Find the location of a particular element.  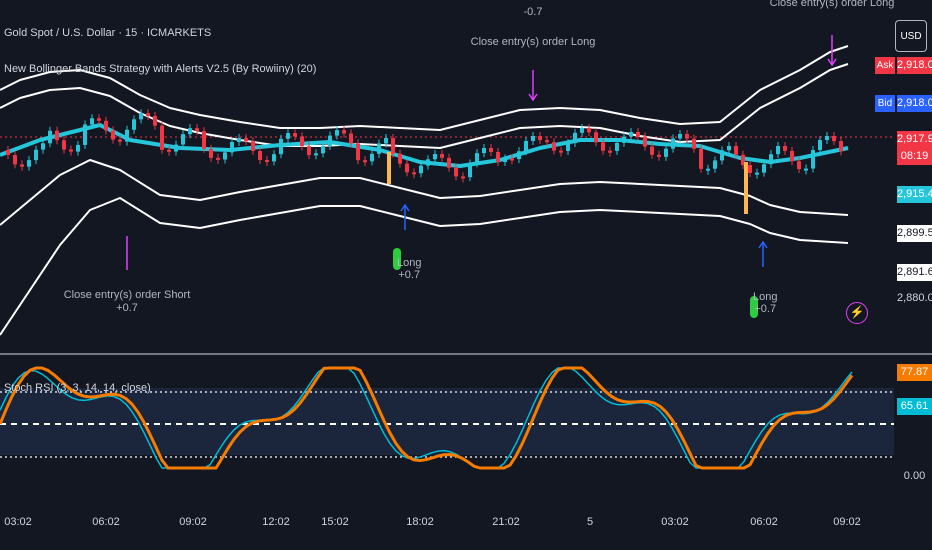

bid-tag: Bid is located at coordinates (885, 103).